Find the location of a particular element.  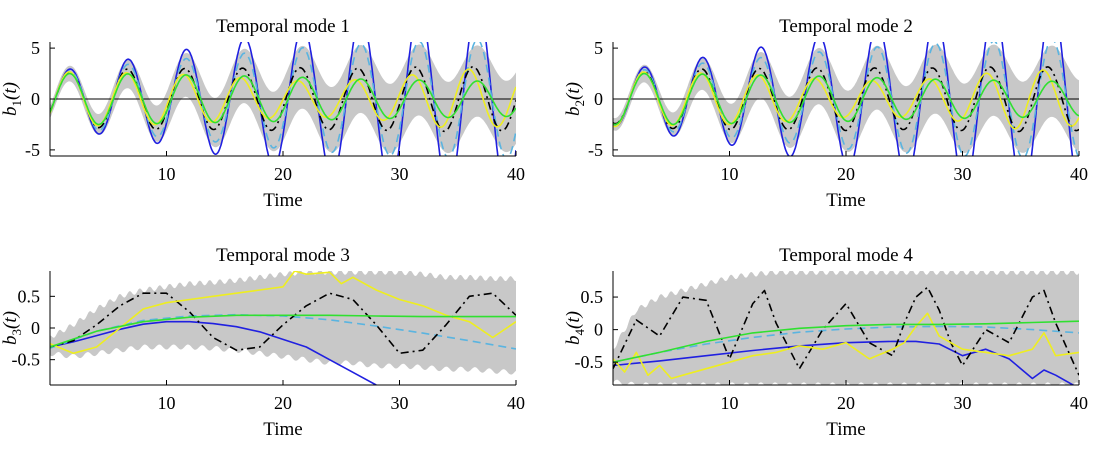

y-axis-label: b2(t) is located at coordinates (575, 99).